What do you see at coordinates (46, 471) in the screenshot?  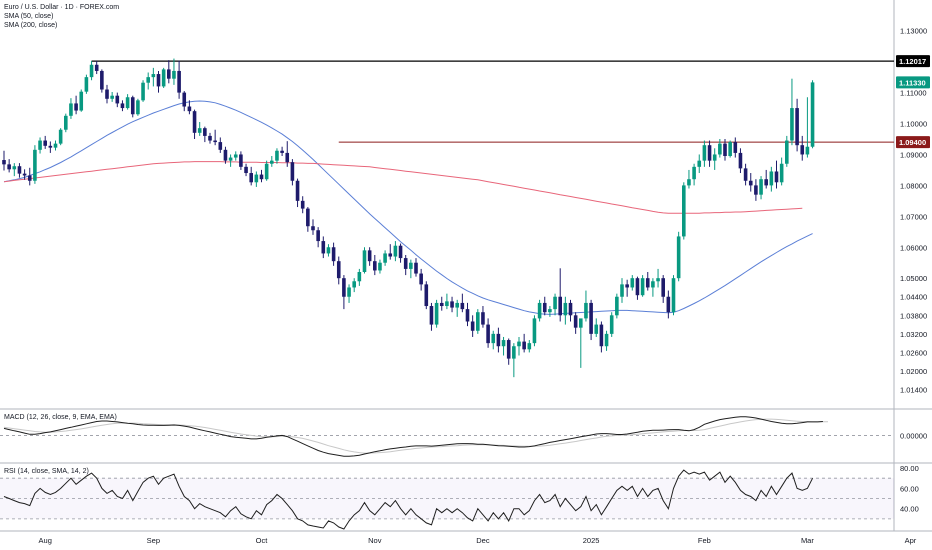 I see `rsi-legend: RSI (14, close, SMA, 14, 2)` at bounding box center [46, 471].